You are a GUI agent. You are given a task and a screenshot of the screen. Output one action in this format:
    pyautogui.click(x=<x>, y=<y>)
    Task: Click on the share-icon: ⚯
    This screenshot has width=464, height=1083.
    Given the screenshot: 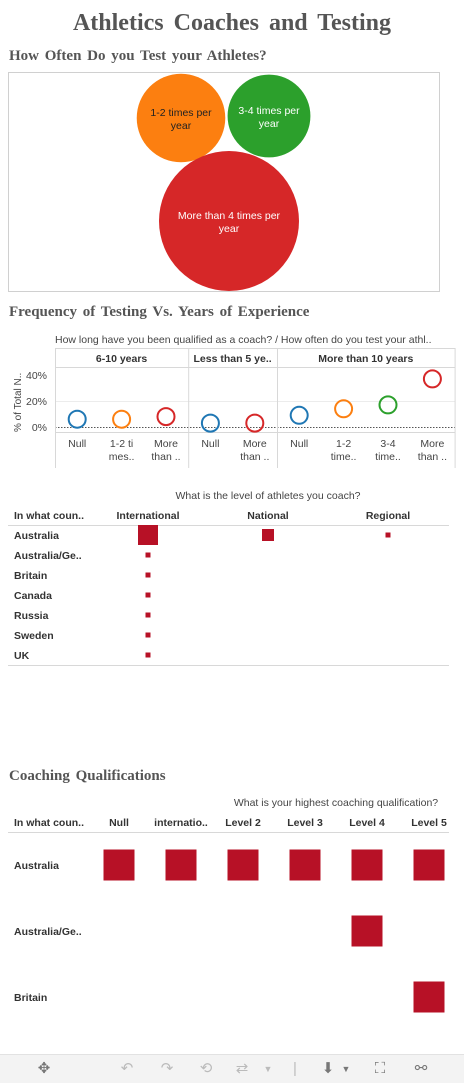 What is the action you would take?
    pyautogui.click(x=421, y=1068)
    